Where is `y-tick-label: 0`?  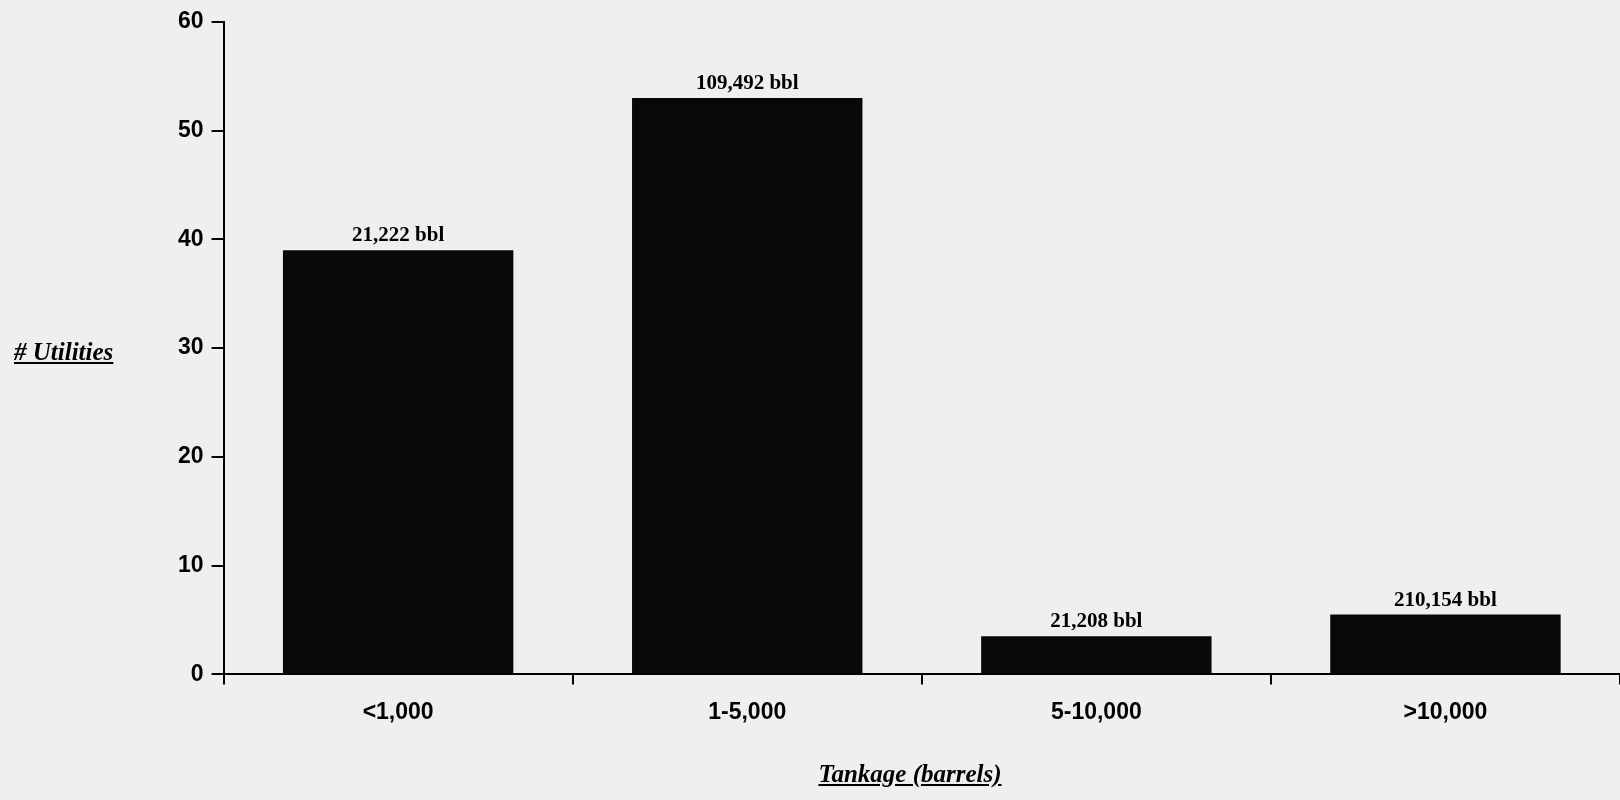 y-tick-label: 0 is located at coordinates (197, 672).